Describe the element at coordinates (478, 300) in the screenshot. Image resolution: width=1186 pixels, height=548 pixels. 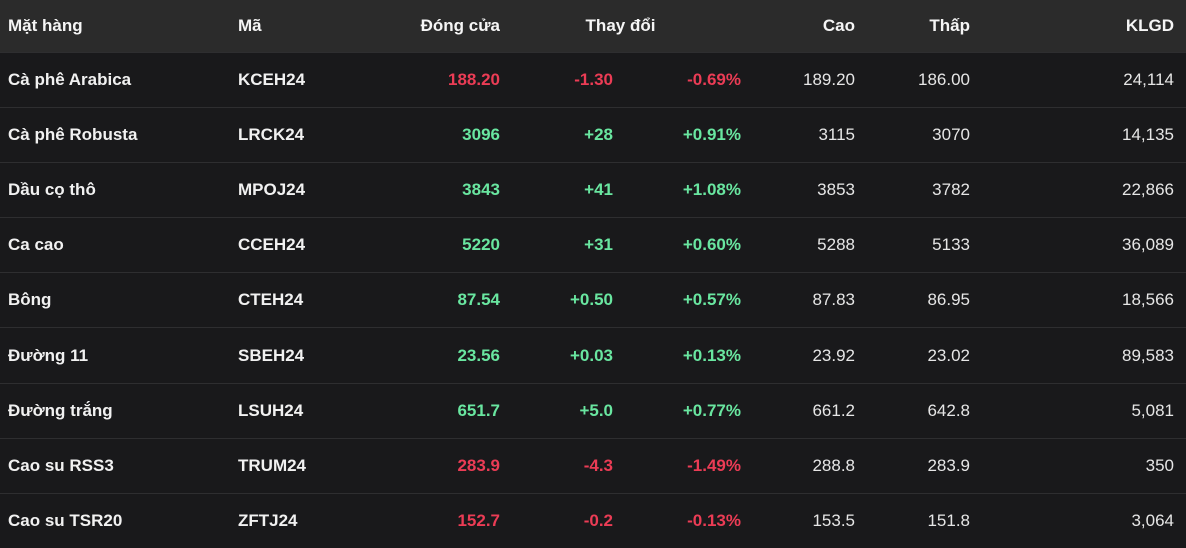
I see `close-price: 87.54` at that location.